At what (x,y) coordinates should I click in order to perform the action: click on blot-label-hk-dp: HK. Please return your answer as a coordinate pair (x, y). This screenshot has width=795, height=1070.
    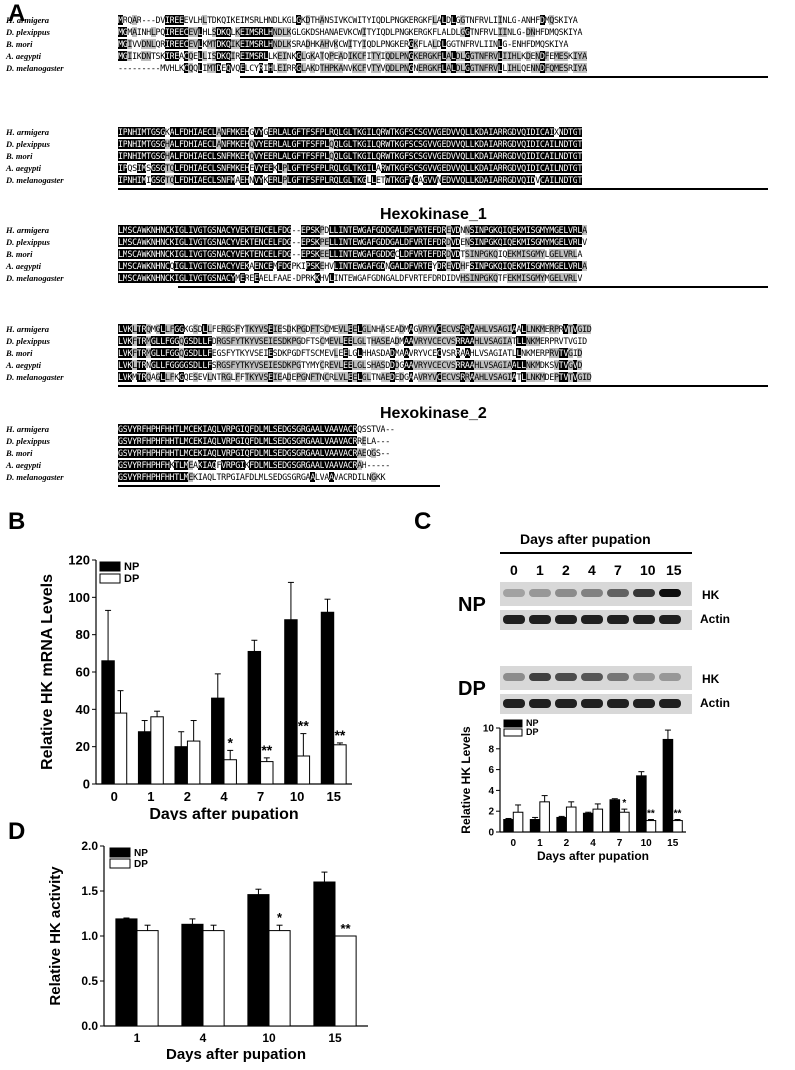
    Looking at the image, I should click on (711, 679).